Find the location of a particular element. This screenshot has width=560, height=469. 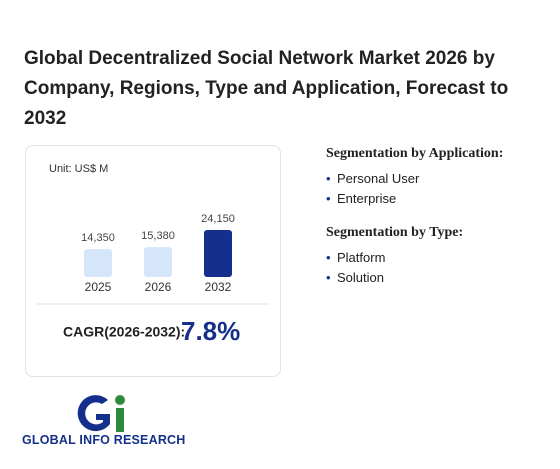

segment-heading: Segmentation by Application: is located at coordinates (415, 153).